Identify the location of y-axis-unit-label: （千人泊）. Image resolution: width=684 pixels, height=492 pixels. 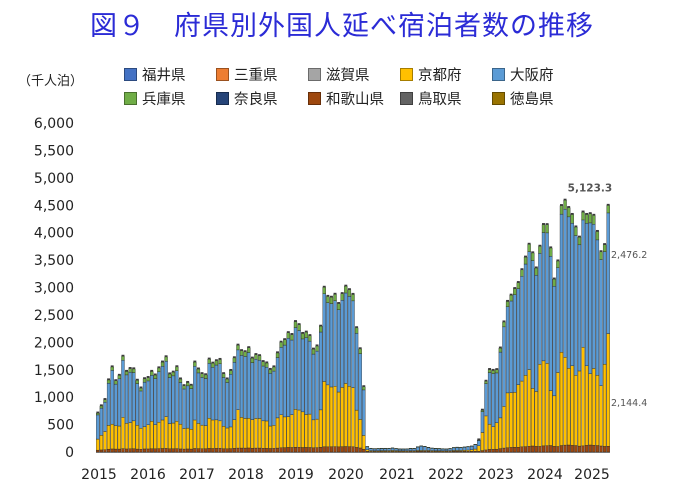
(51, 81).